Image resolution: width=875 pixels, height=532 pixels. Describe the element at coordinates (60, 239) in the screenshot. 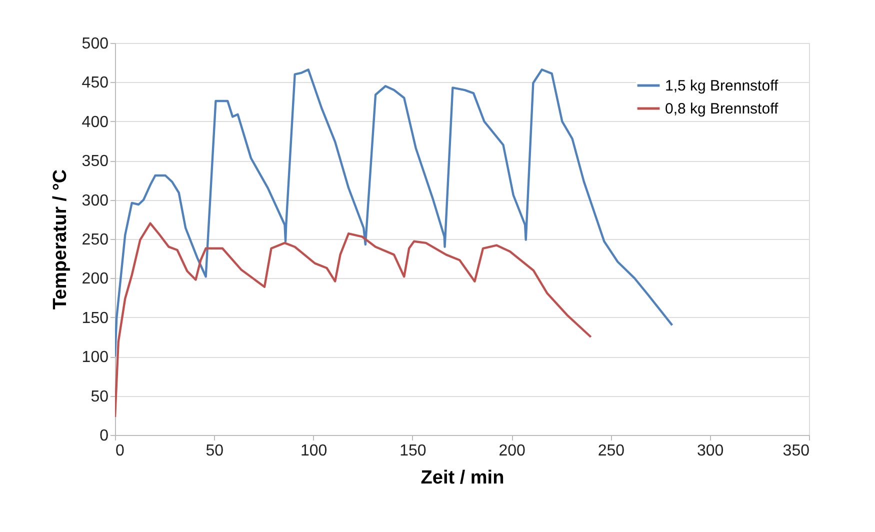

I see `y-axis-title: Temperatur / °C` at that location.